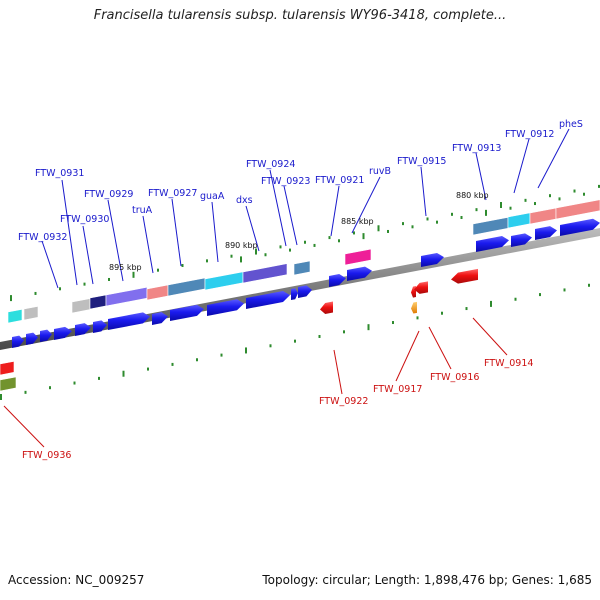  I want to click on reverse-gene-label: FTW_0936, so click(46, 455).